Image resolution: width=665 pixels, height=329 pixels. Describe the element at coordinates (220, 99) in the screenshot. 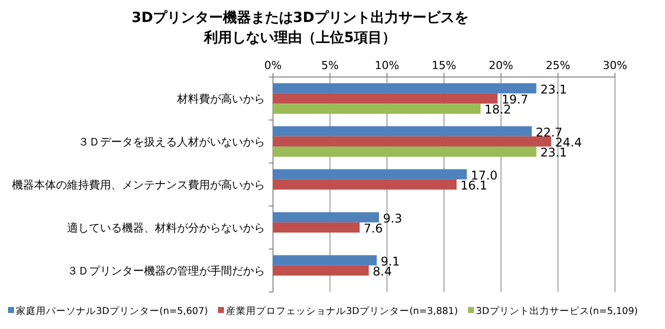

I see `y-tick-label: 材料費が高いから` at that location.